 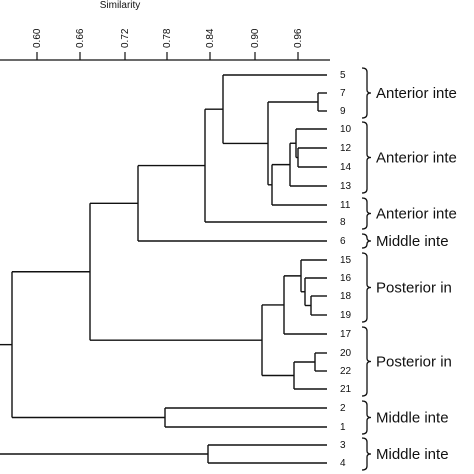 What do you see at coordinates (346, 389) in the screenshot?
I see `leaf-label: 21` at bounding box center [346, 389].